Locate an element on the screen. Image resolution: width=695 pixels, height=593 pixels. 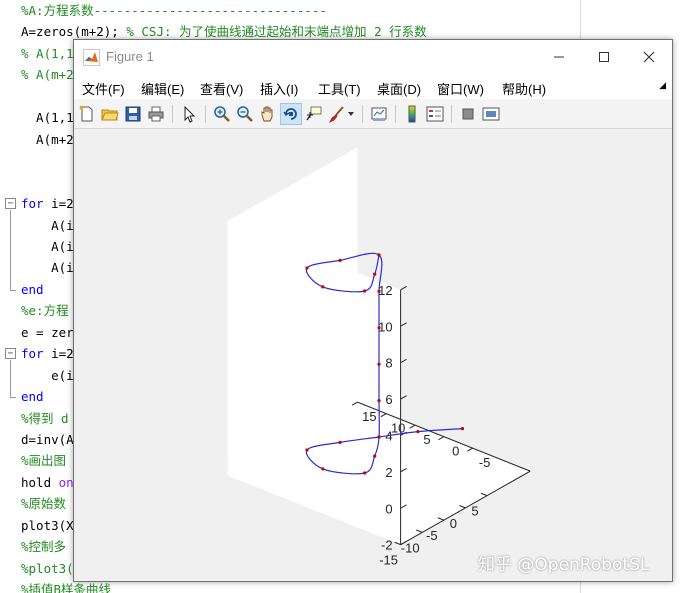
data-cursor-button is located at coordinates (314, 114).